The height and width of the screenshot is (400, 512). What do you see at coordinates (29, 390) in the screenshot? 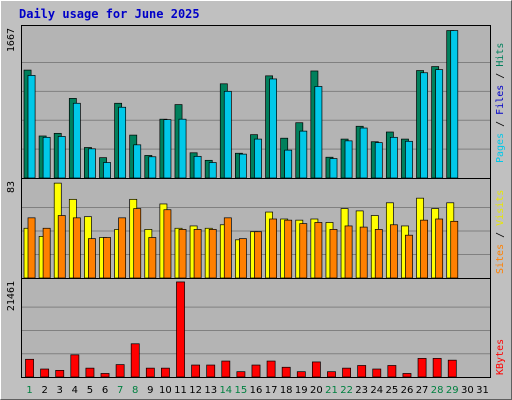
I see `x-tick-label: 1` at bounding box center [29, 390].